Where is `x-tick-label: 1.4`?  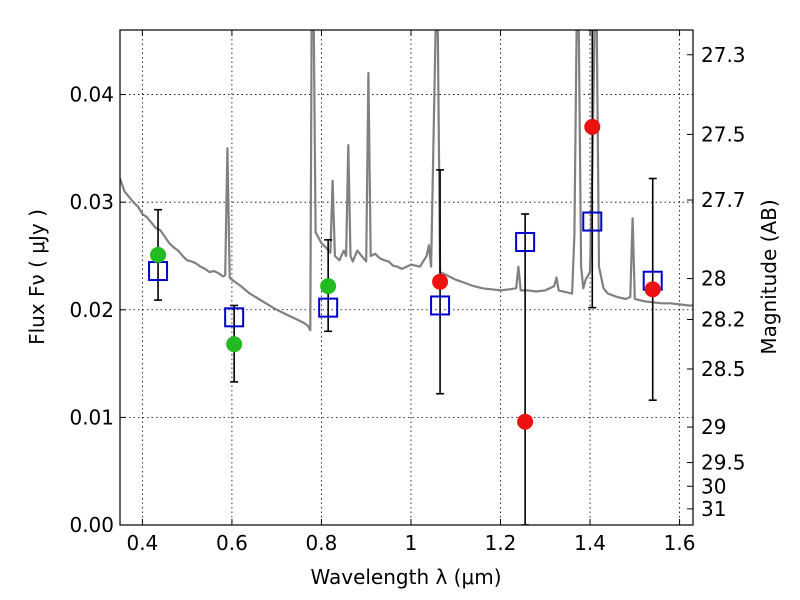 x-tick-label: 1.4 is located at coordinates (590, 543).